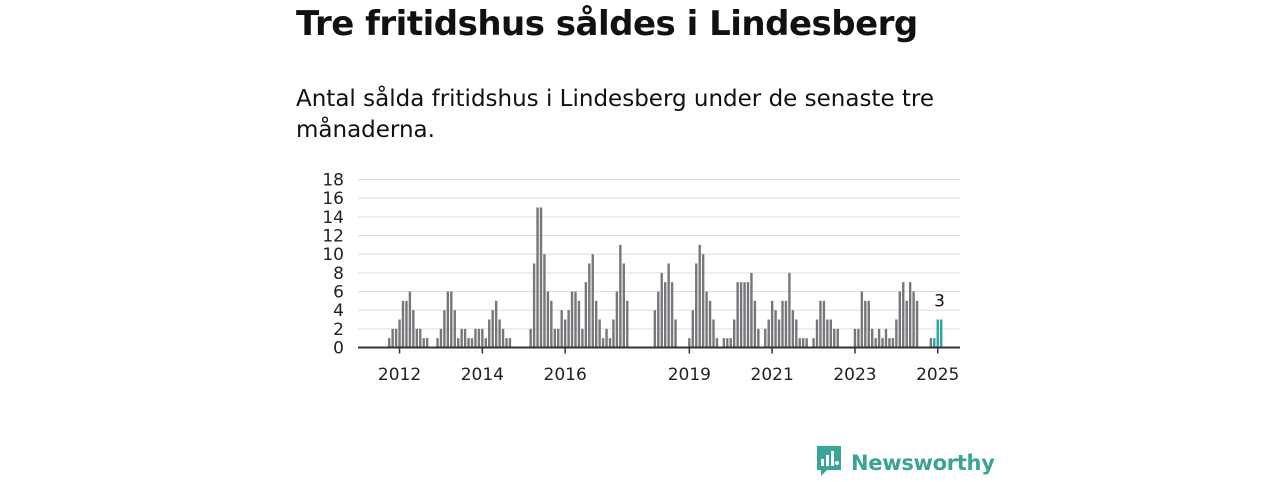  I want to click on newsworthy-brand: Newsworthy, so click(905, 463).